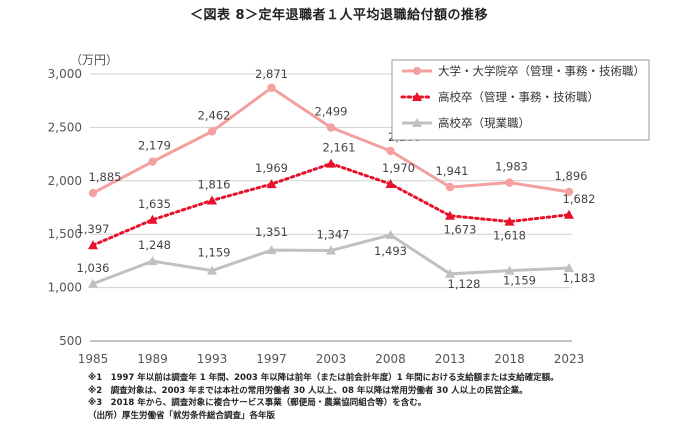  I want to click on legend-label: 高校卒（管理・事務・技術職）, so click(518, 97).